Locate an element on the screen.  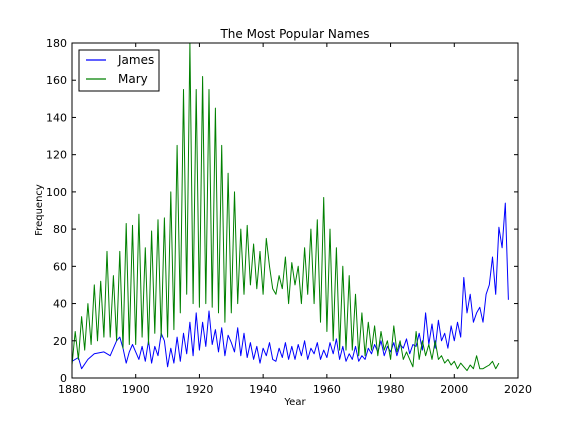
y-tick-label: 40 is located at coordinates (60, 304).